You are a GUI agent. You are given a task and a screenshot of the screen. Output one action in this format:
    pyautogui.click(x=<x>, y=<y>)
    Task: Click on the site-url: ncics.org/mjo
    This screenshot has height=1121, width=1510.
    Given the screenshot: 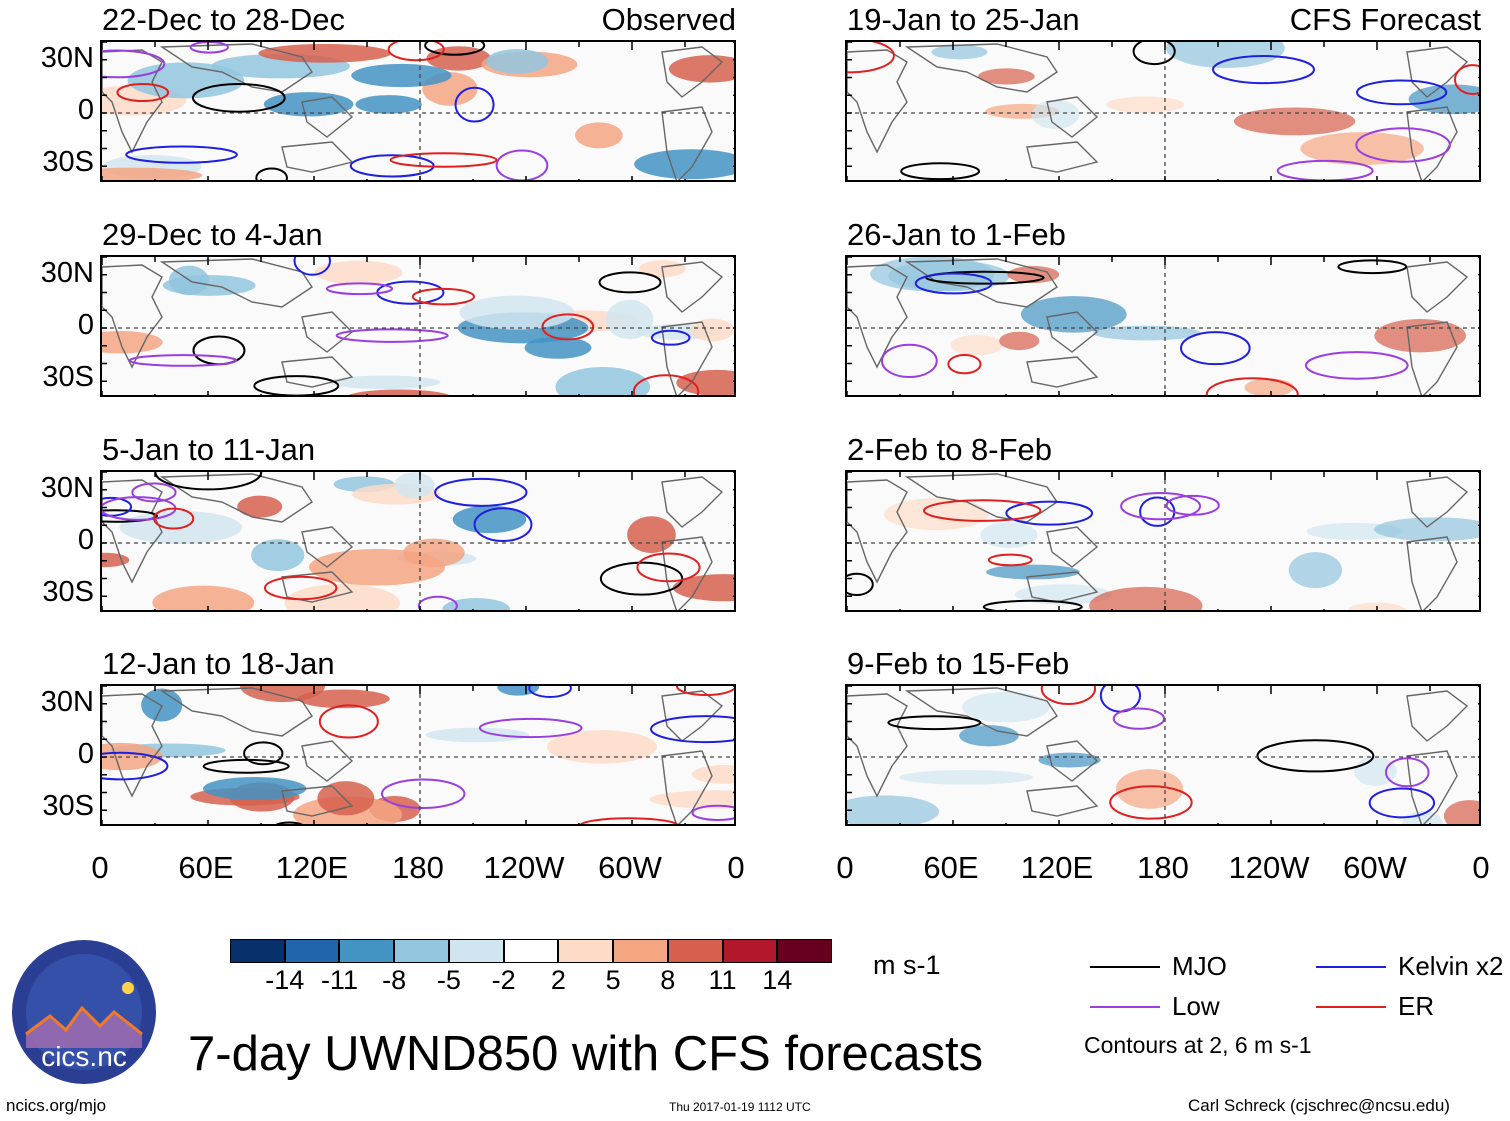 What is the action you would take?
    pyautogui.click(x=56, y=1105)
    